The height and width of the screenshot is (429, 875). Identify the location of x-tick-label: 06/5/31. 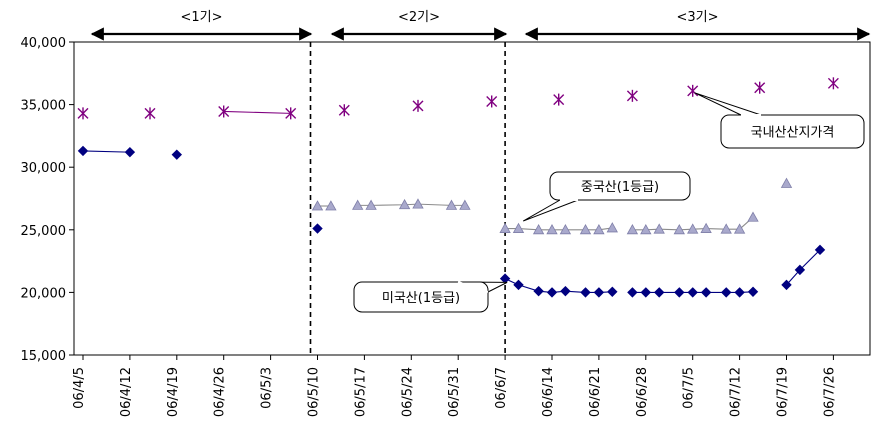
(454, 392).